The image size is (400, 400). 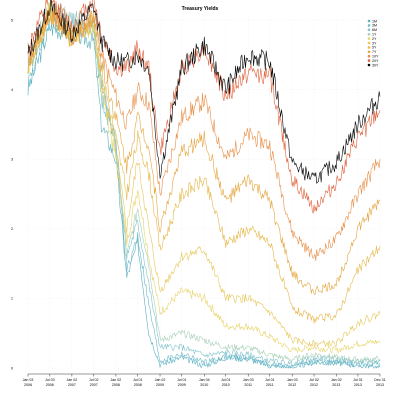 What do you see at coordinates (375, 57) in the screenshot?
I see `legend-label: 10Y` at bounding box center [375, 57].